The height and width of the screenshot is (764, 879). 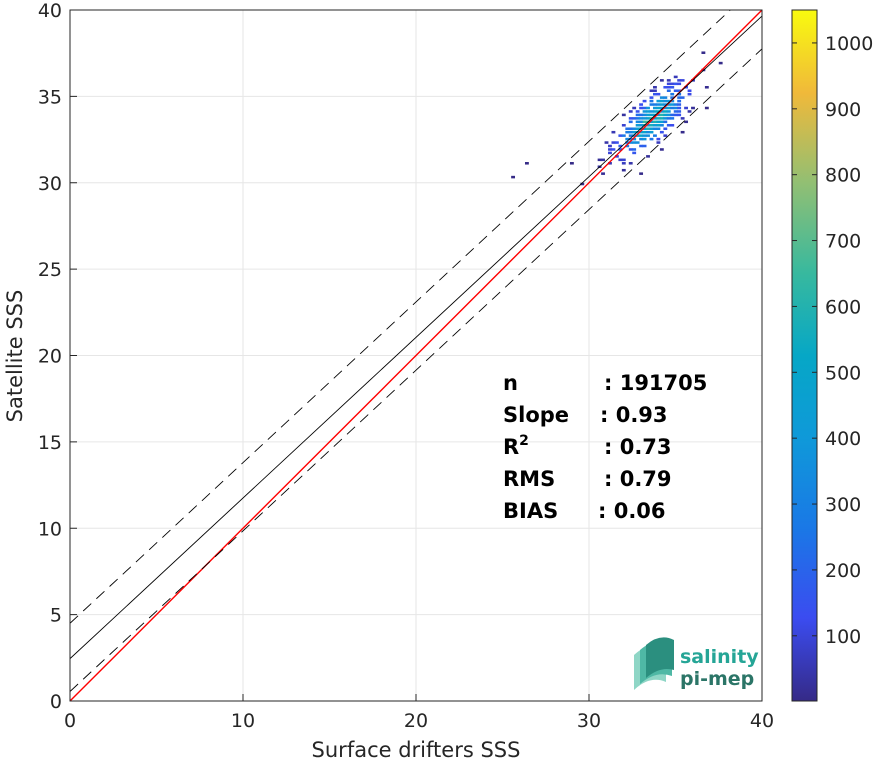 What do you see at coordinates (50, 529) in the screenshot?
I see `y-tick-label: 10` at bounding box center [50, 529].